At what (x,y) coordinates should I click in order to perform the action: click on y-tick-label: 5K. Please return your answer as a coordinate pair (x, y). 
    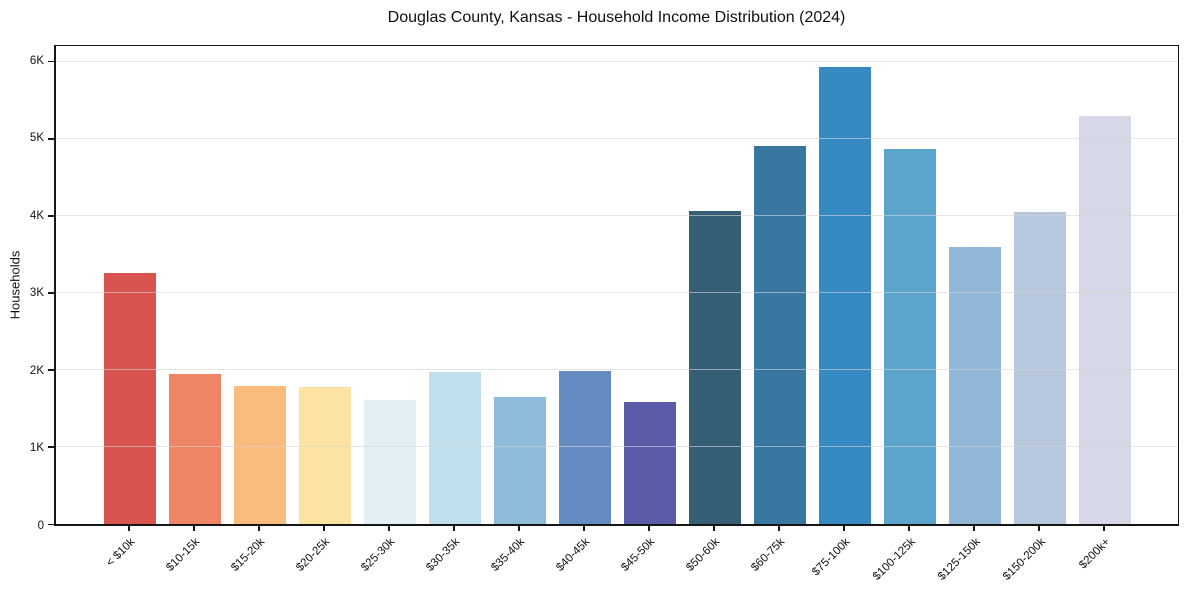
    Looking at the image, I should click on (36, 138).